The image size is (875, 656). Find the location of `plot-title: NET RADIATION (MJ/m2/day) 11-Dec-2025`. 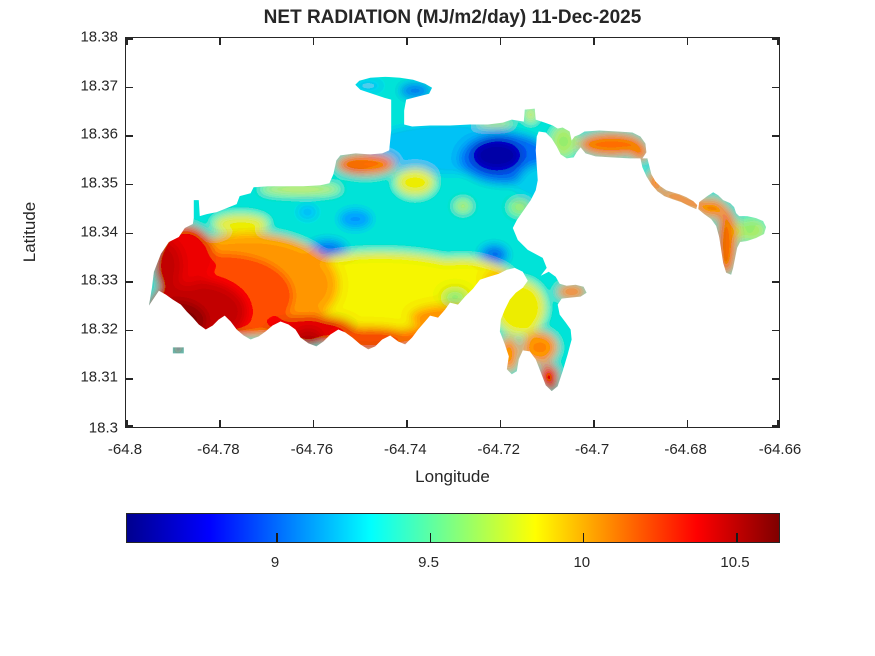

plot-title: NET RADIATION (MJ/m2/day) 11-Dec-2025 is located at coordinates (452, 17).